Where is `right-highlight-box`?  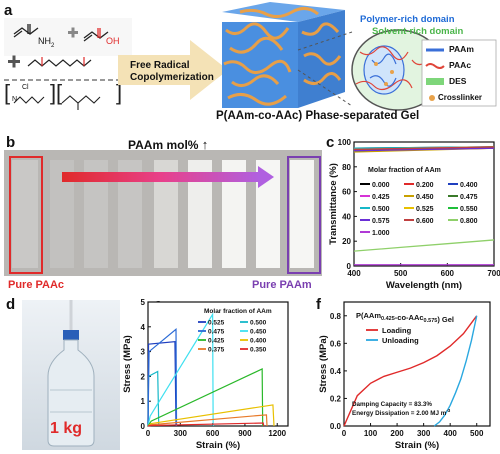 right-highlight-box is located at coordinates (304, 215).